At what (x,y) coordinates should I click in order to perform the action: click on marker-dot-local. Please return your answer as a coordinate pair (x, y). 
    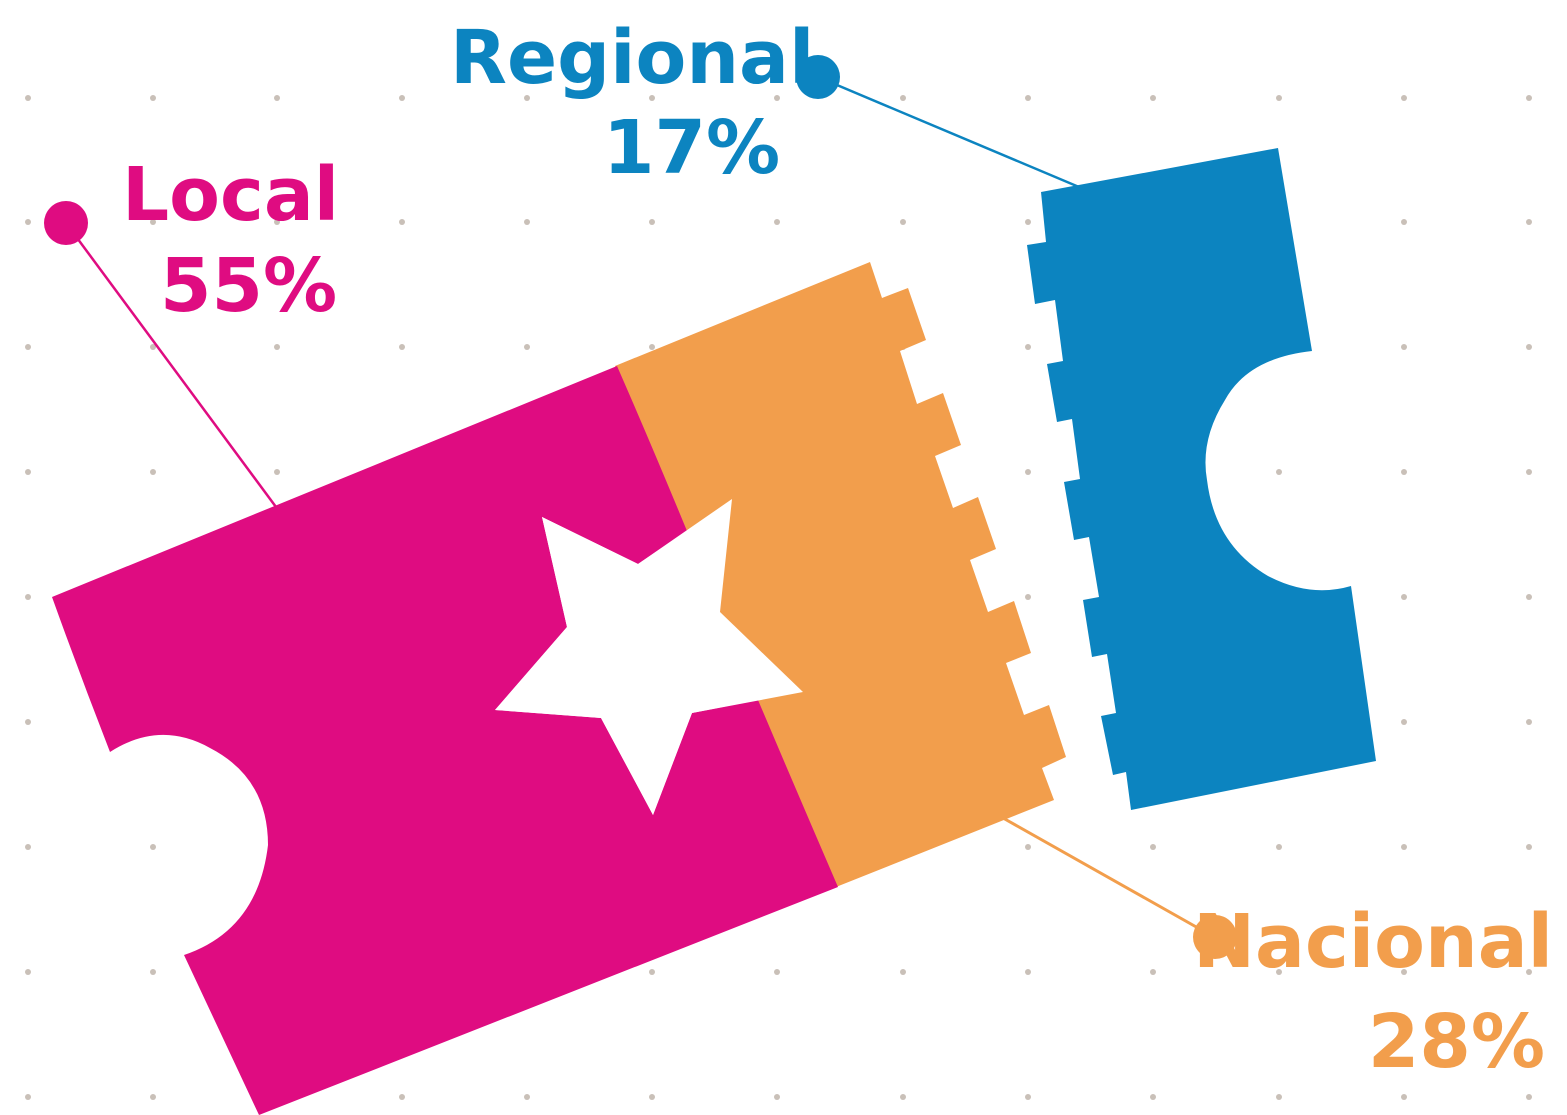
    Looking at the image, I should click on (66, 223).